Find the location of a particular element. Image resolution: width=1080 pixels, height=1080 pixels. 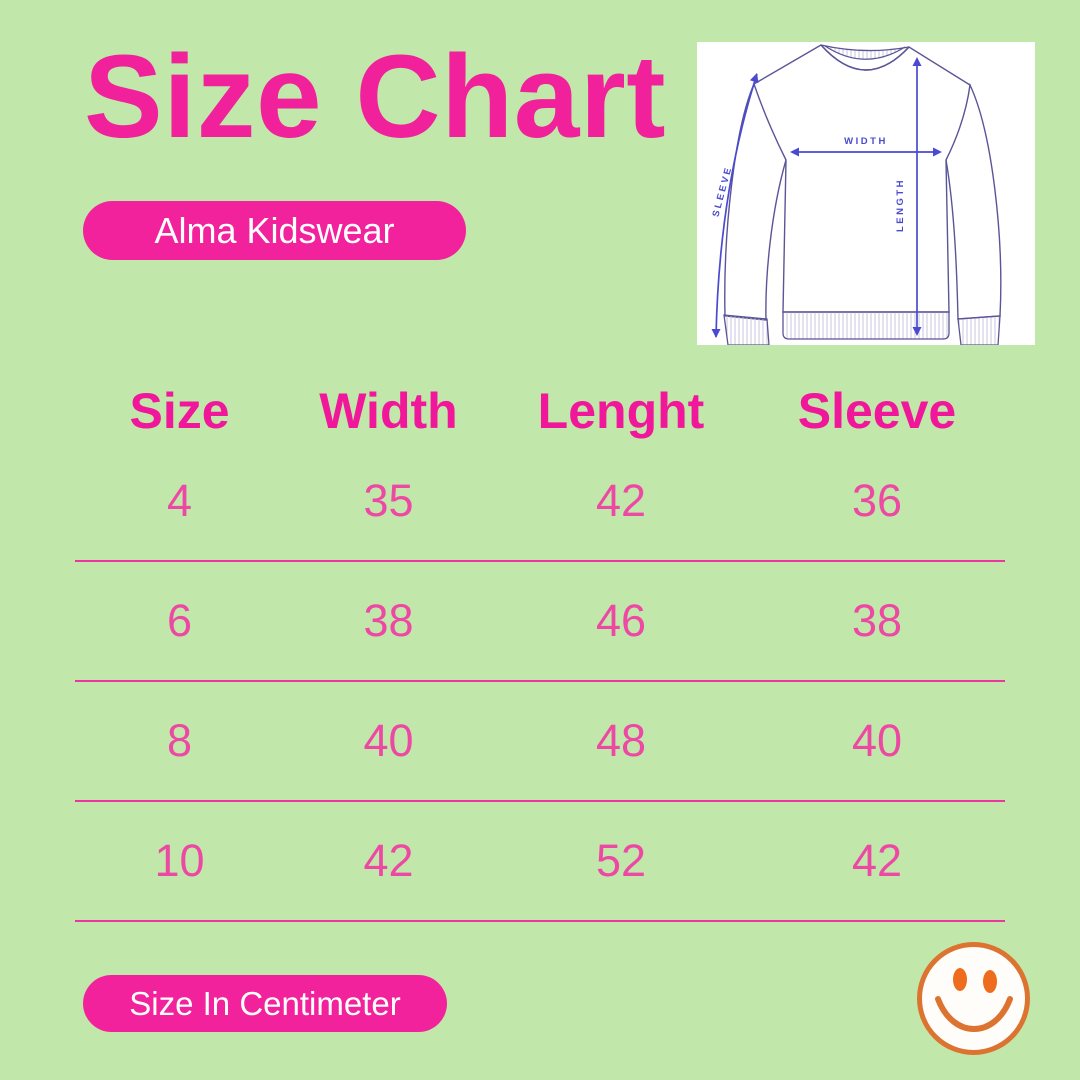

unit-badge: Size In Centimeter is located at coordinates (265, 1003).